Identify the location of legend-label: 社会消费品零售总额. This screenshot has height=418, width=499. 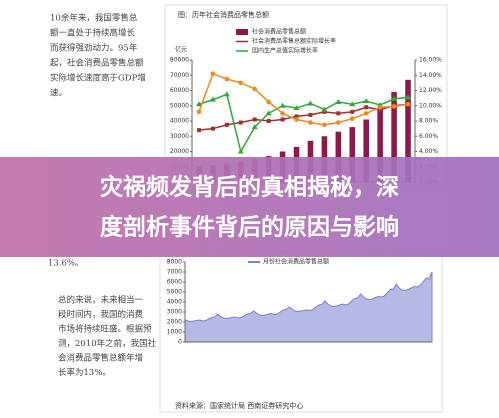
(279, 32).